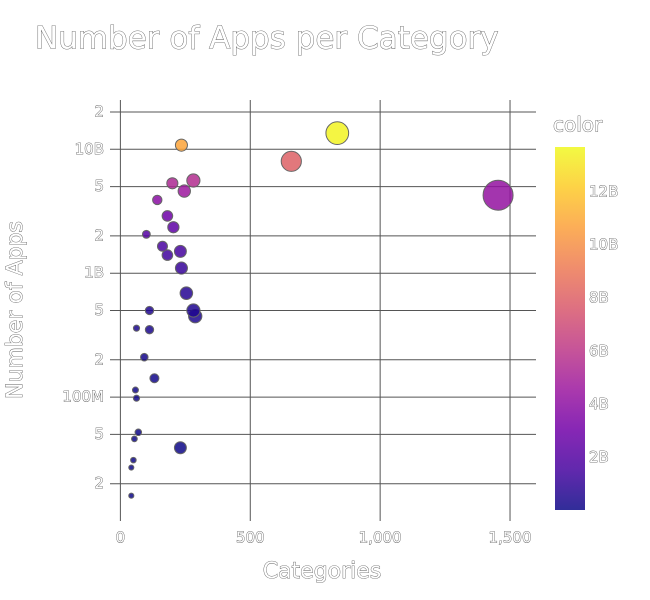 The image size is (650, 600). Describe the element at coordinates (15, 310) in the screenshot. I see `y-axis-title: Number of Apps` at that location.